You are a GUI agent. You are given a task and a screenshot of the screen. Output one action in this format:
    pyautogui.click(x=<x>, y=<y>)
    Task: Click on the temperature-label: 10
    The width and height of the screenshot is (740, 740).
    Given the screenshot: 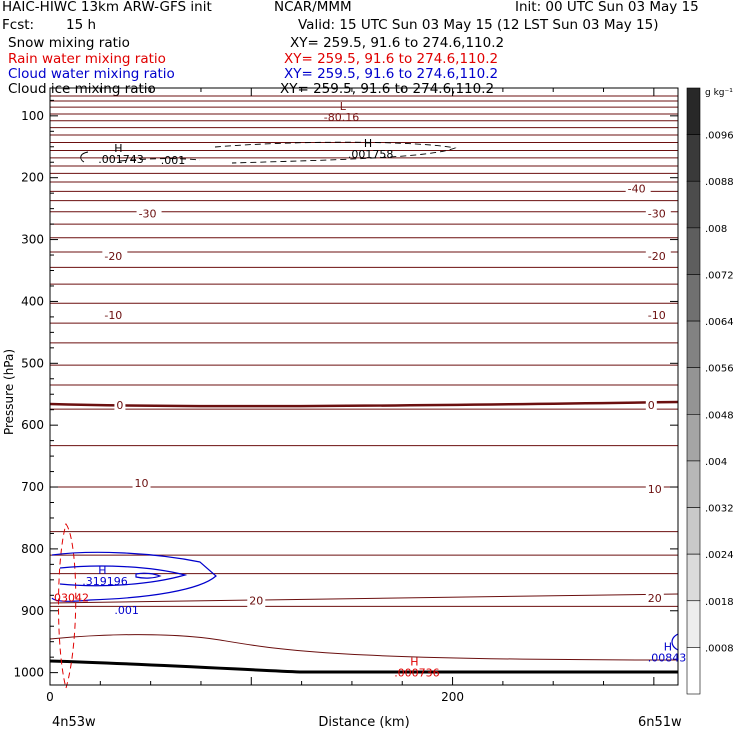 What is the action you would take?
    pyautogui.click(x=142, y=483)
    